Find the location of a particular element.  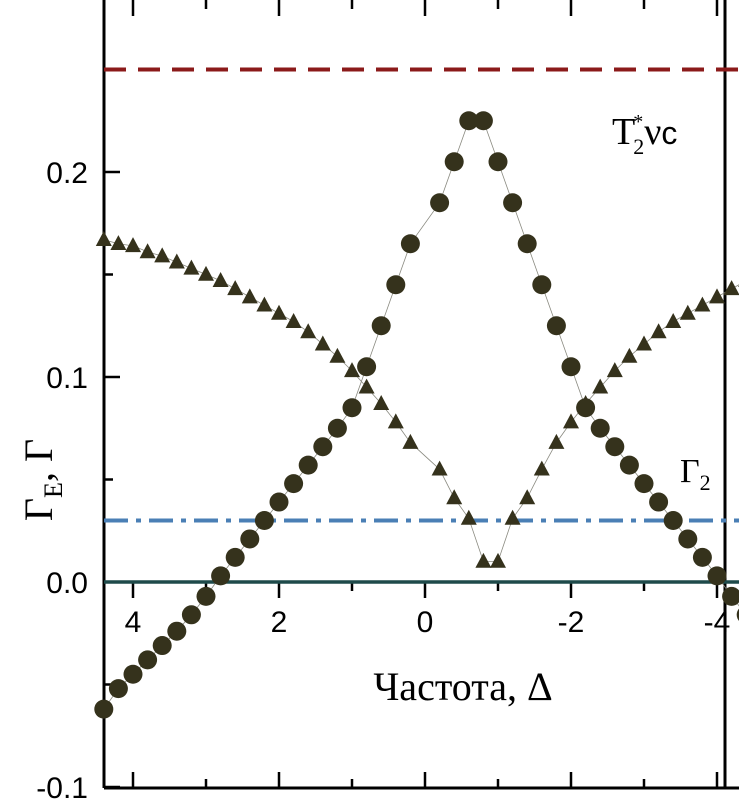

t2-c: c is located at coordinates (669, 133).